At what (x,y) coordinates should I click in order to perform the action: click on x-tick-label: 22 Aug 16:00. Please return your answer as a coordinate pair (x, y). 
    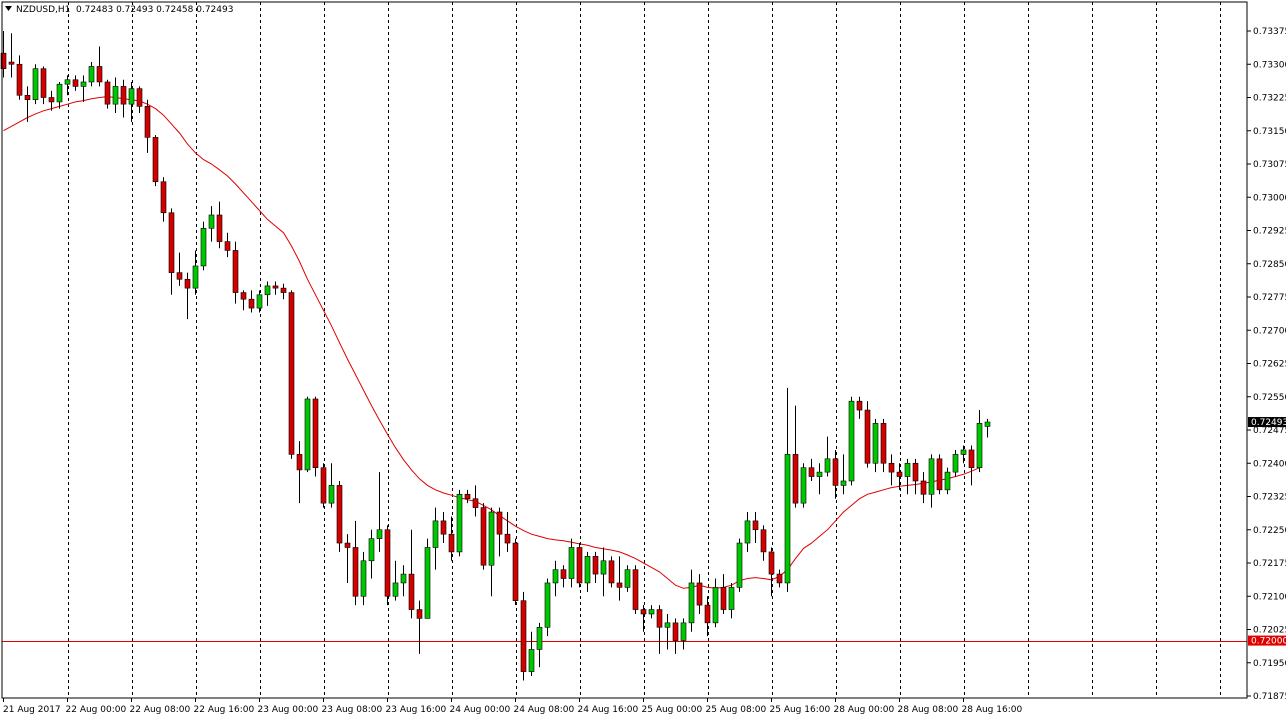
    Looking at the image, I should click on (224, 710).